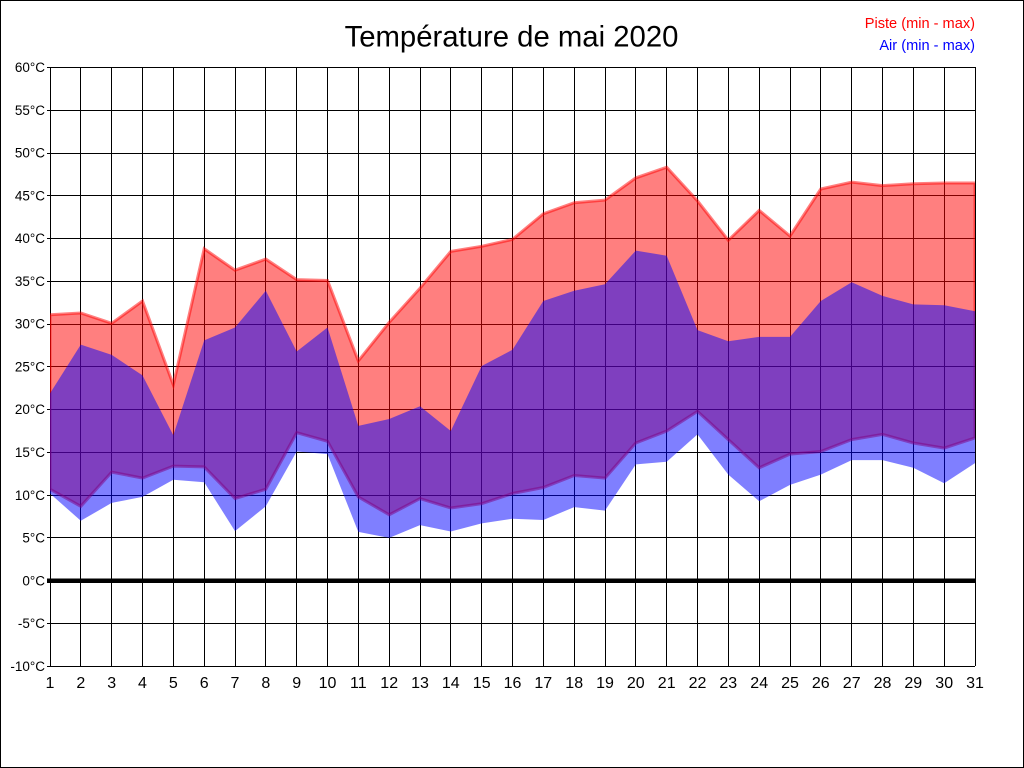 Image resolution: width=1024 pixels, height=768 pixels. What do you see at coordinates (27, 666) in the screenshot?
I see `svg-text: -10°C` at bounding box center [27, 666].